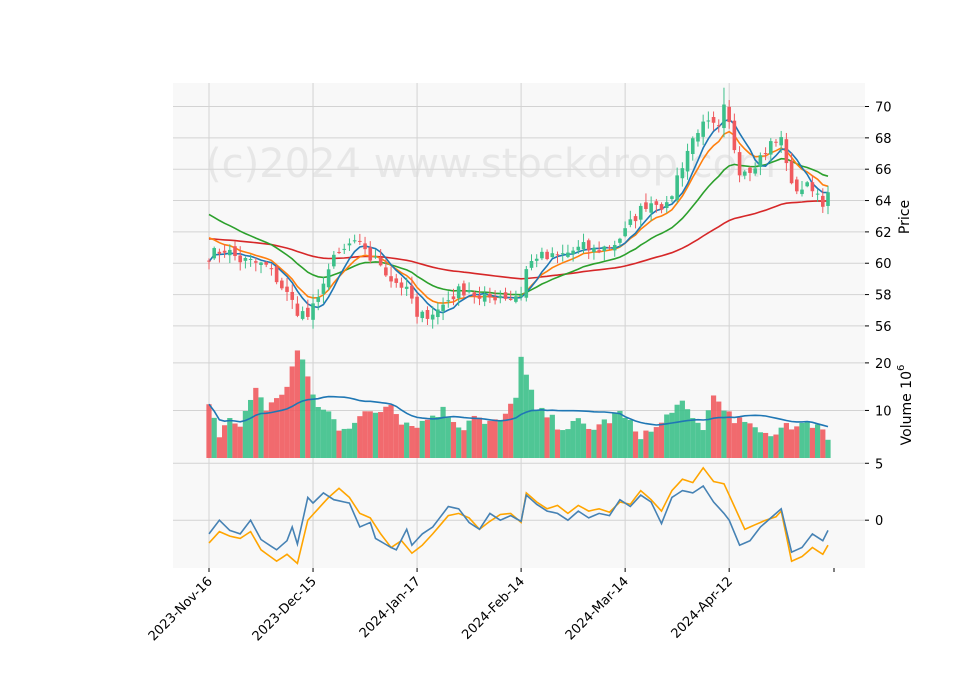  I want to click on x-tick-label: 2024-Jan-17, so click(390, 607).